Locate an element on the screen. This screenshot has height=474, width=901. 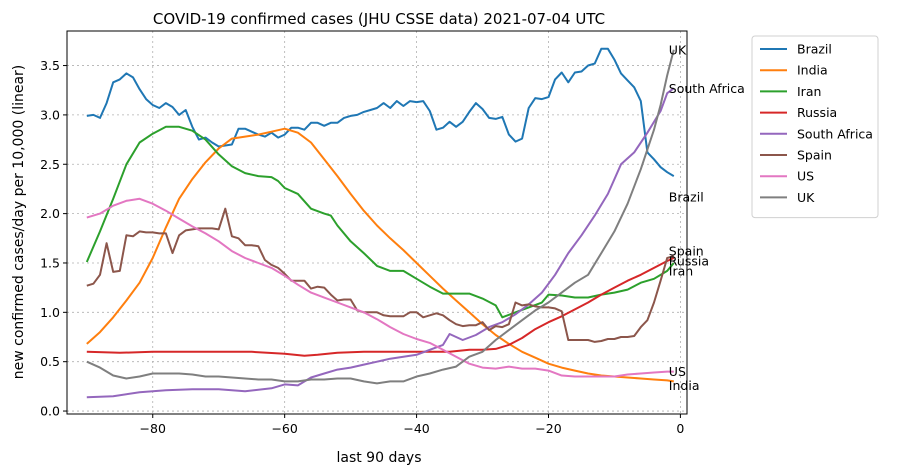
end-label-india: India is located at coordinates (684, 385).